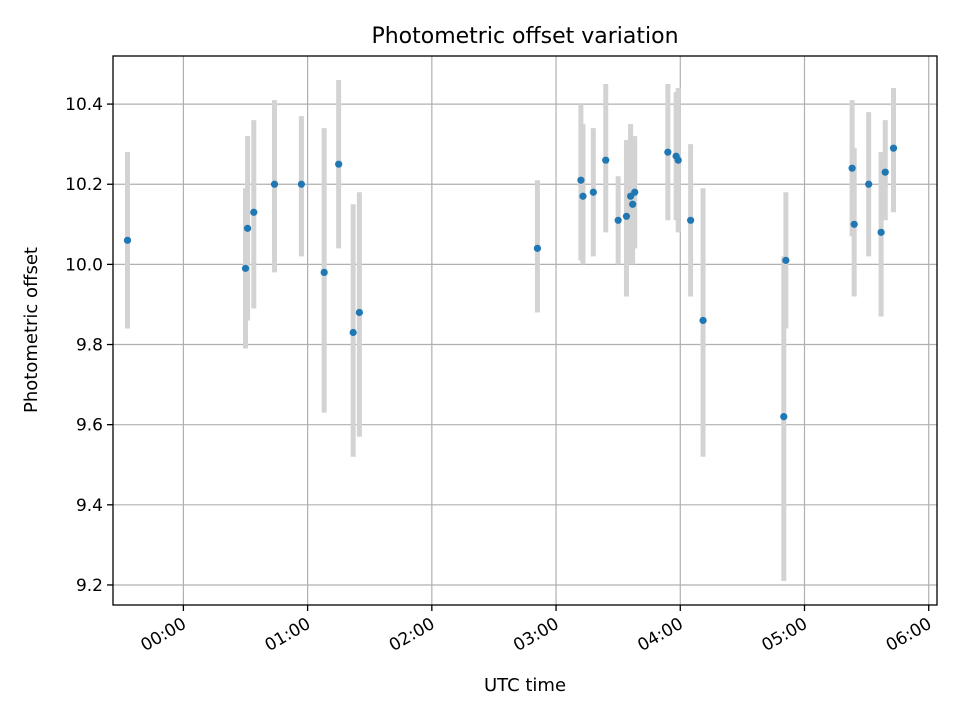 This screenshot has height=720, width=960. Describe the element at coordinates (84, 265) in the screenshot. I see `y-tick-label: 10.0` at that location.